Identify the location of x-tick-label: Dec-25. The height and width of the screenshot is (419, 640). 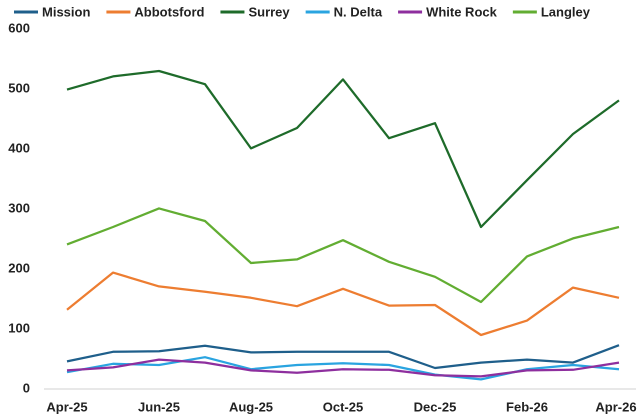
(435, 406).